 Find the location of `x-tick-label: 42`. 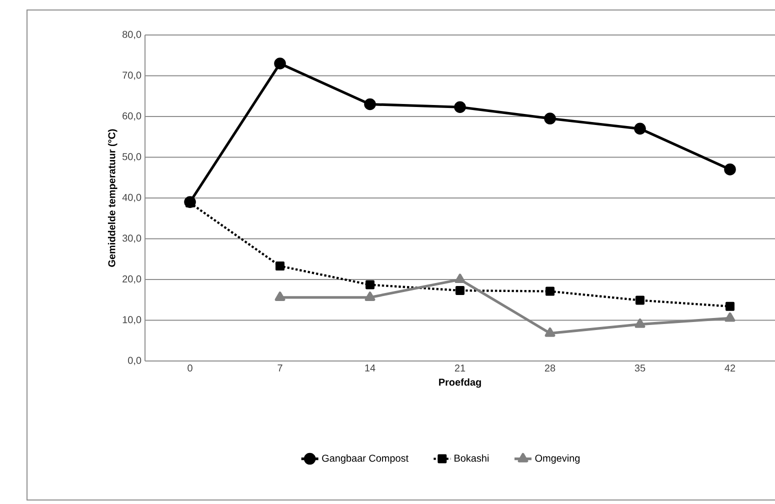

x-tick-label: 42 is located at coordinates (730, 368).